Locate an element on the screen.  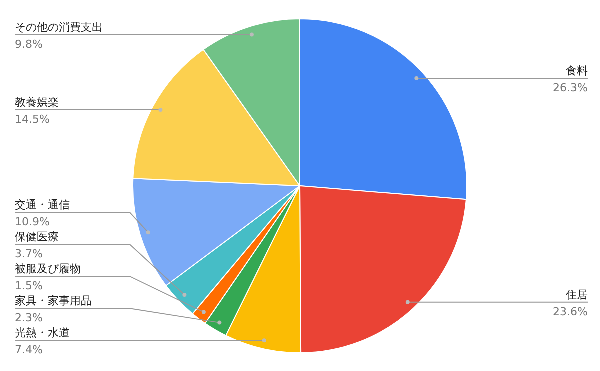
slice-label: 被服及び履物 is located at coordinates (48, 269).